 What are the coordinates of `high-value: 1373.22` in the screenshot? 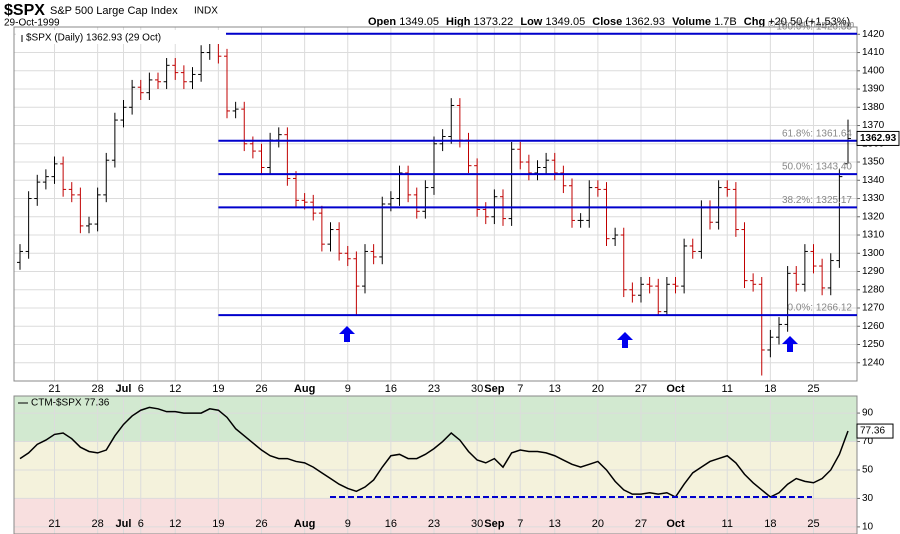 It's located at (494, 22).